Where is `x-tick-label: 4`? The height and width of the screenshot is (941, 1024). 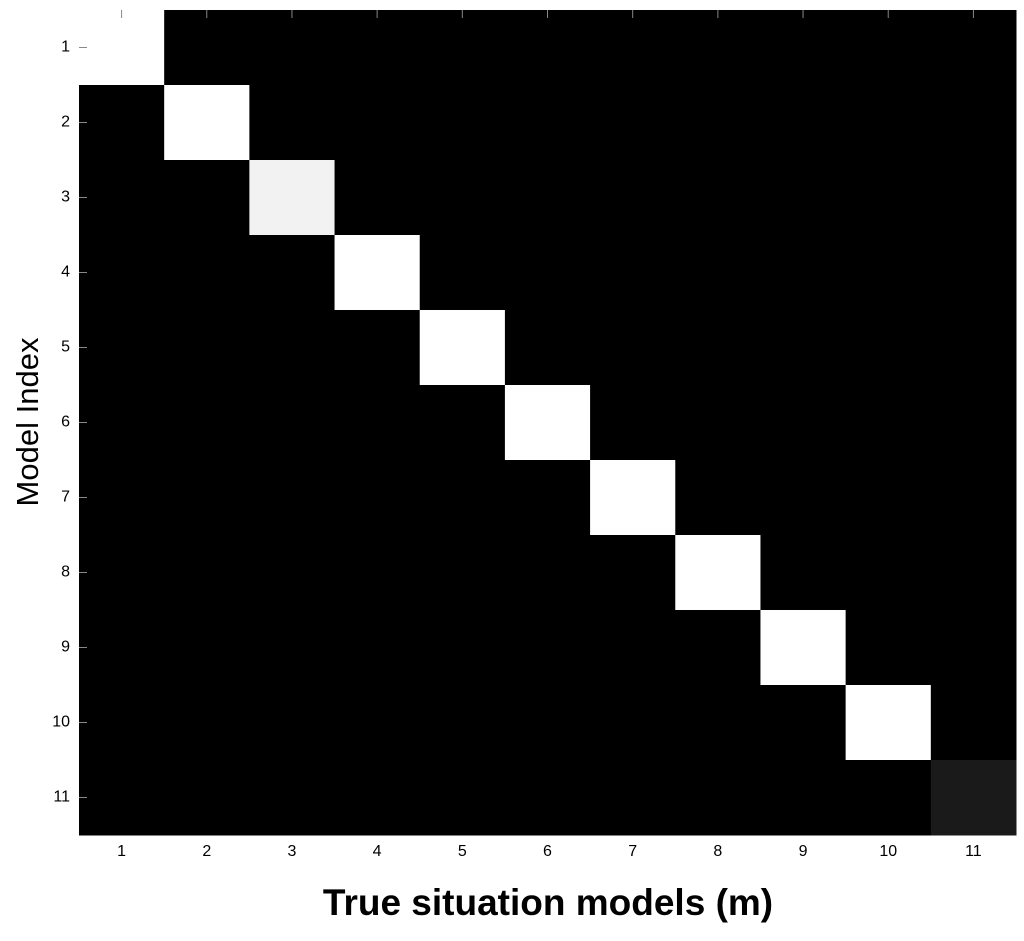
x-tick-label: 4 is located at coordinates (377, 851).